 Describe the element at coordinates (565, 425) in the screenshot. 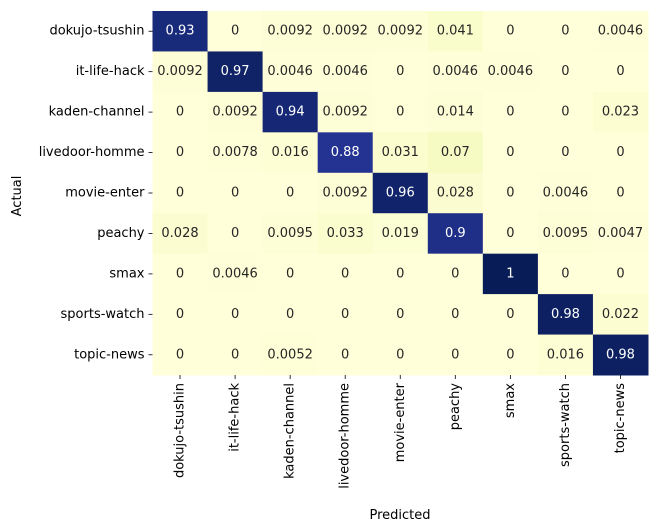

I see `x-tick-label: sports-watch` at that location.